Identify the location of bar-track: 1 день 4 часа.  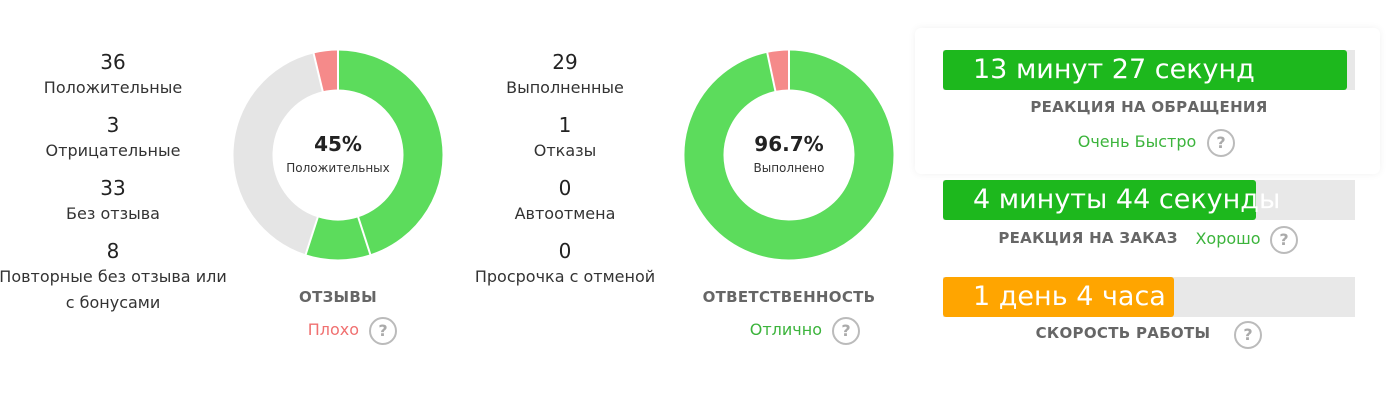
(1149, 297).